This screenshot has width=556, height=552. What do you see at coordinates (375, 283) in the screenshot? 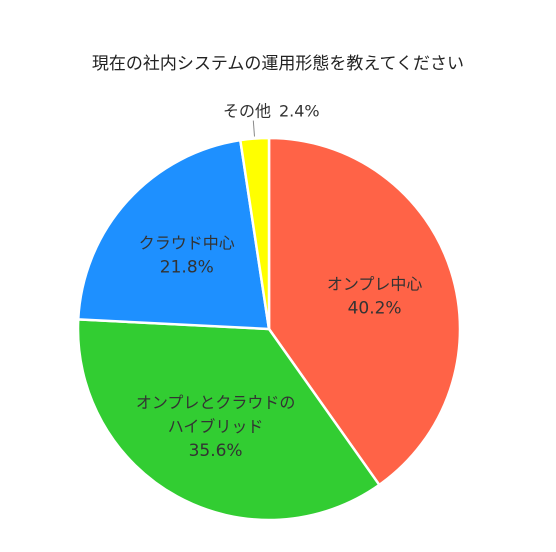
I see `slice-label: オンプレ中心` at bounding box center [375, 283].